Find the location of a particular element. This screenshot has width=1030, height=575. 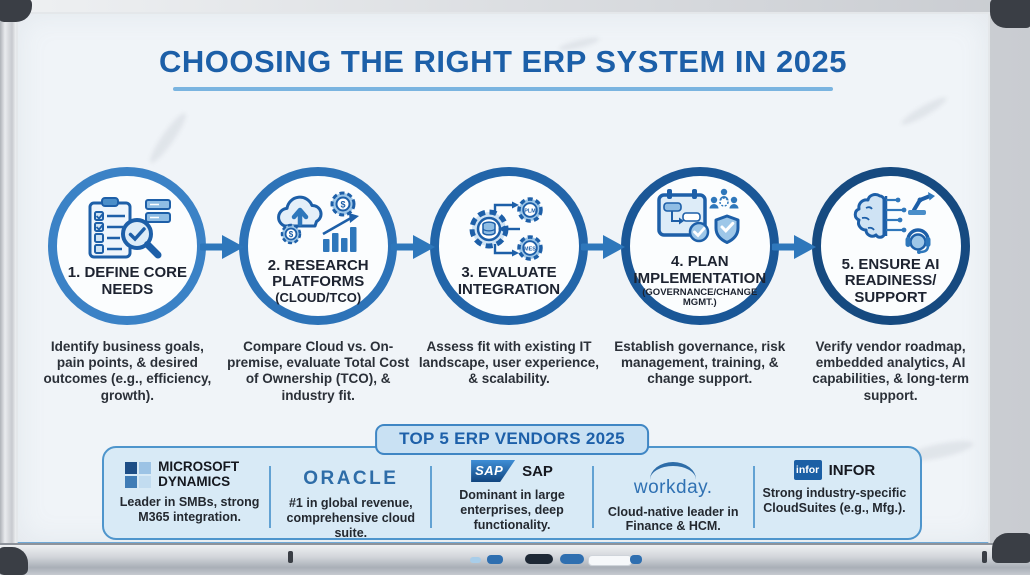

sap-logo: SAP is located at coordinates (493, 471).